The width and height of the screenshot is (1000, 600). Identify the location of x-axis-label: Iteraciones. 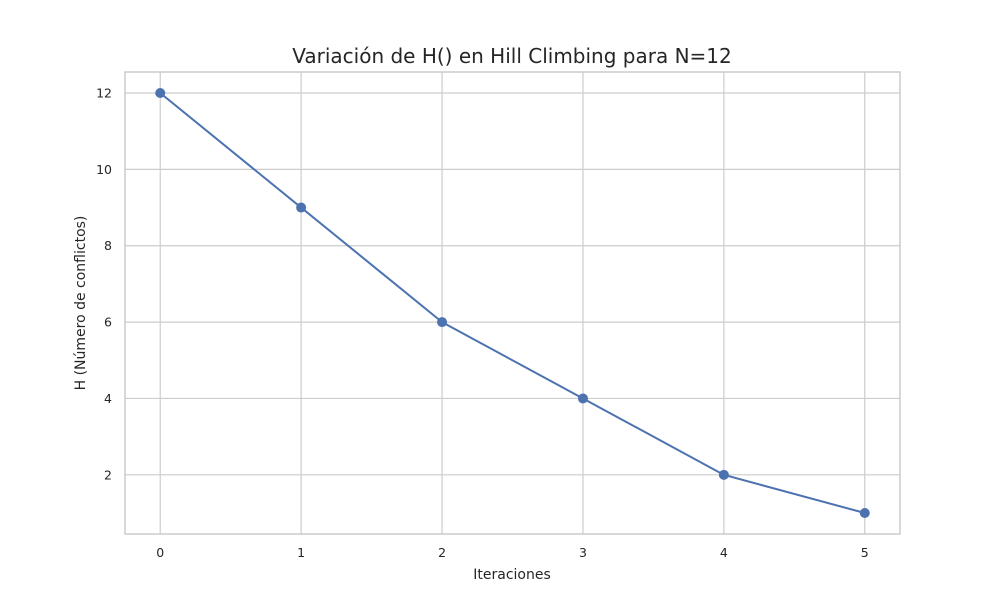
(512, 575).